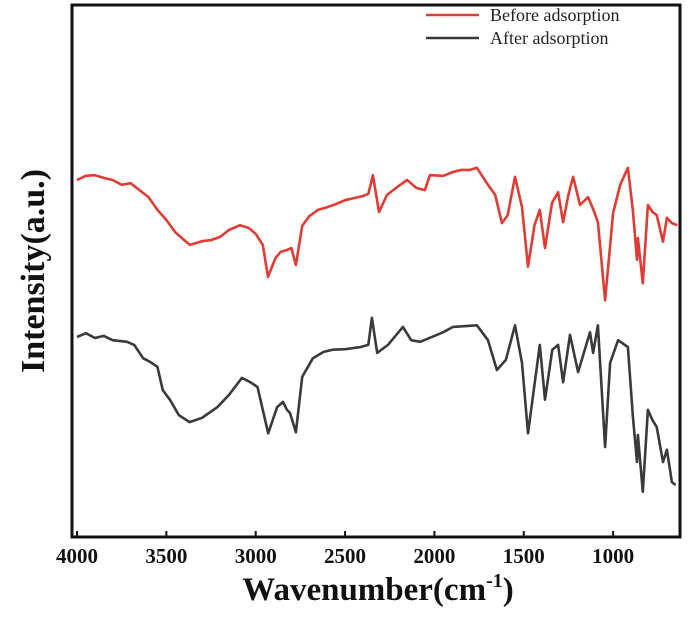  Describe the element at coordinates (345, 556) in the screenshot. I see `x-tick-label: 2500` at that location.